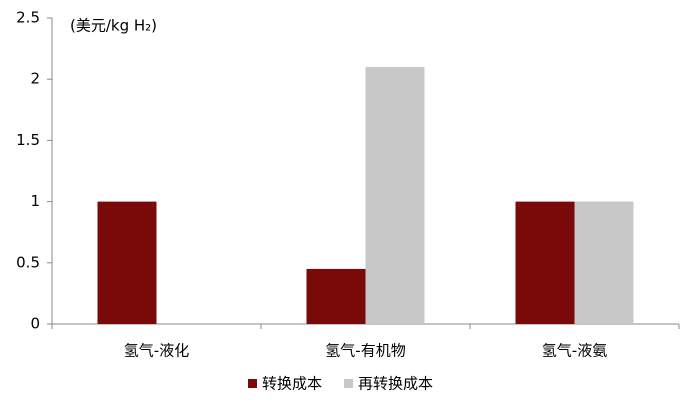 The height and width of the screenshot is (404, 700). I want to click on legend-label: 再转换成本, so click(395, 384).